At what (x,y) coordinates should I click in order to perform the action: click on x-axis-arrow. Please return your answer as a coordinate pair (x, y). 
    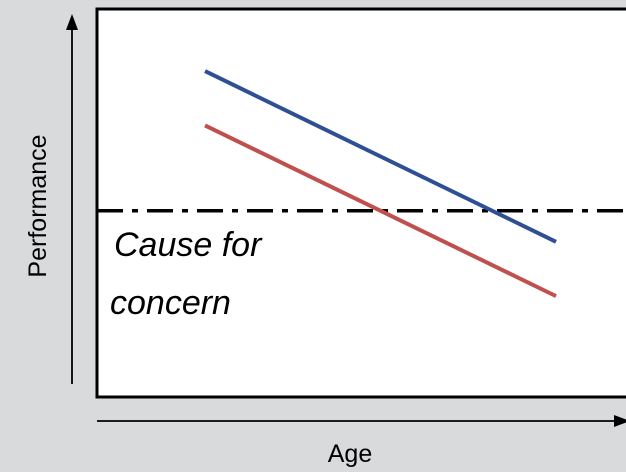
    Looking at the image, I should click on (361, 421).